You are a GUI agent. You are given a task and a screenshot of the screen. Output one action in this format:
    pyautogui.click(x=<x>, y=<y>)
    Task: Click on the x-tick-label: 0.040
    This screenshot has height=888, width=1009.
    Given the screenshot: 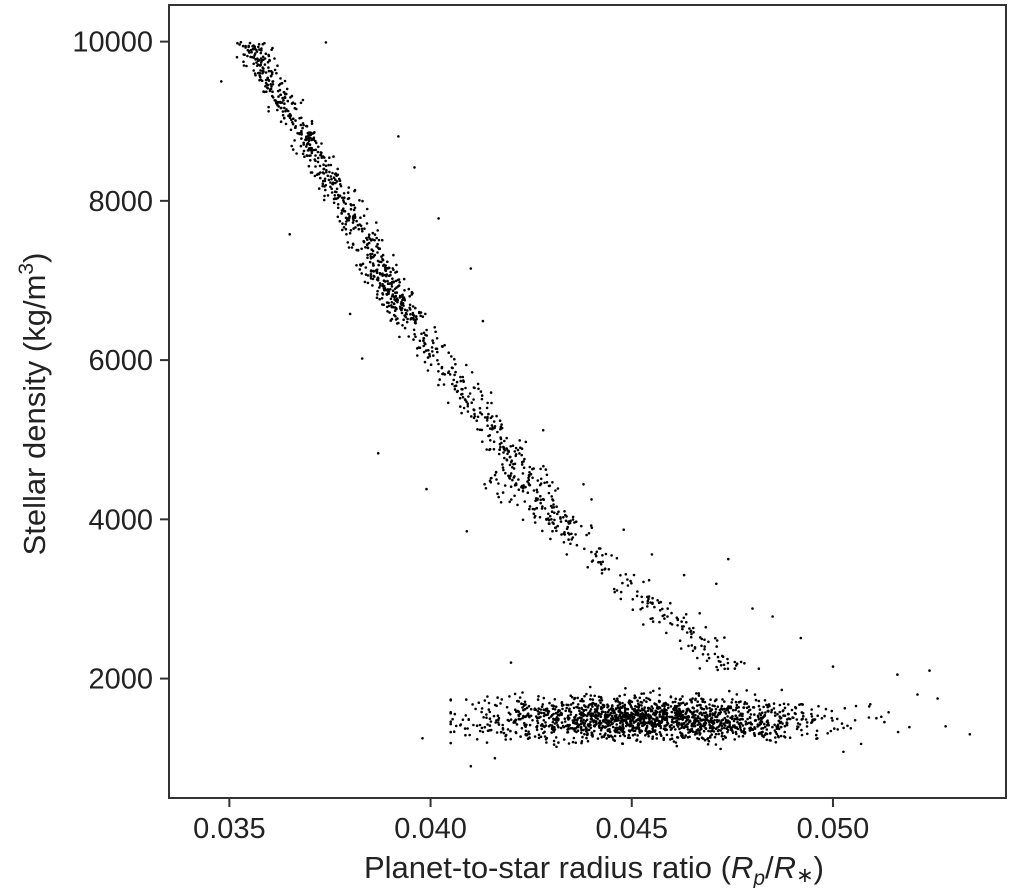 What is the action you would take?
    pyautogui.click(x=430, y=829)
    